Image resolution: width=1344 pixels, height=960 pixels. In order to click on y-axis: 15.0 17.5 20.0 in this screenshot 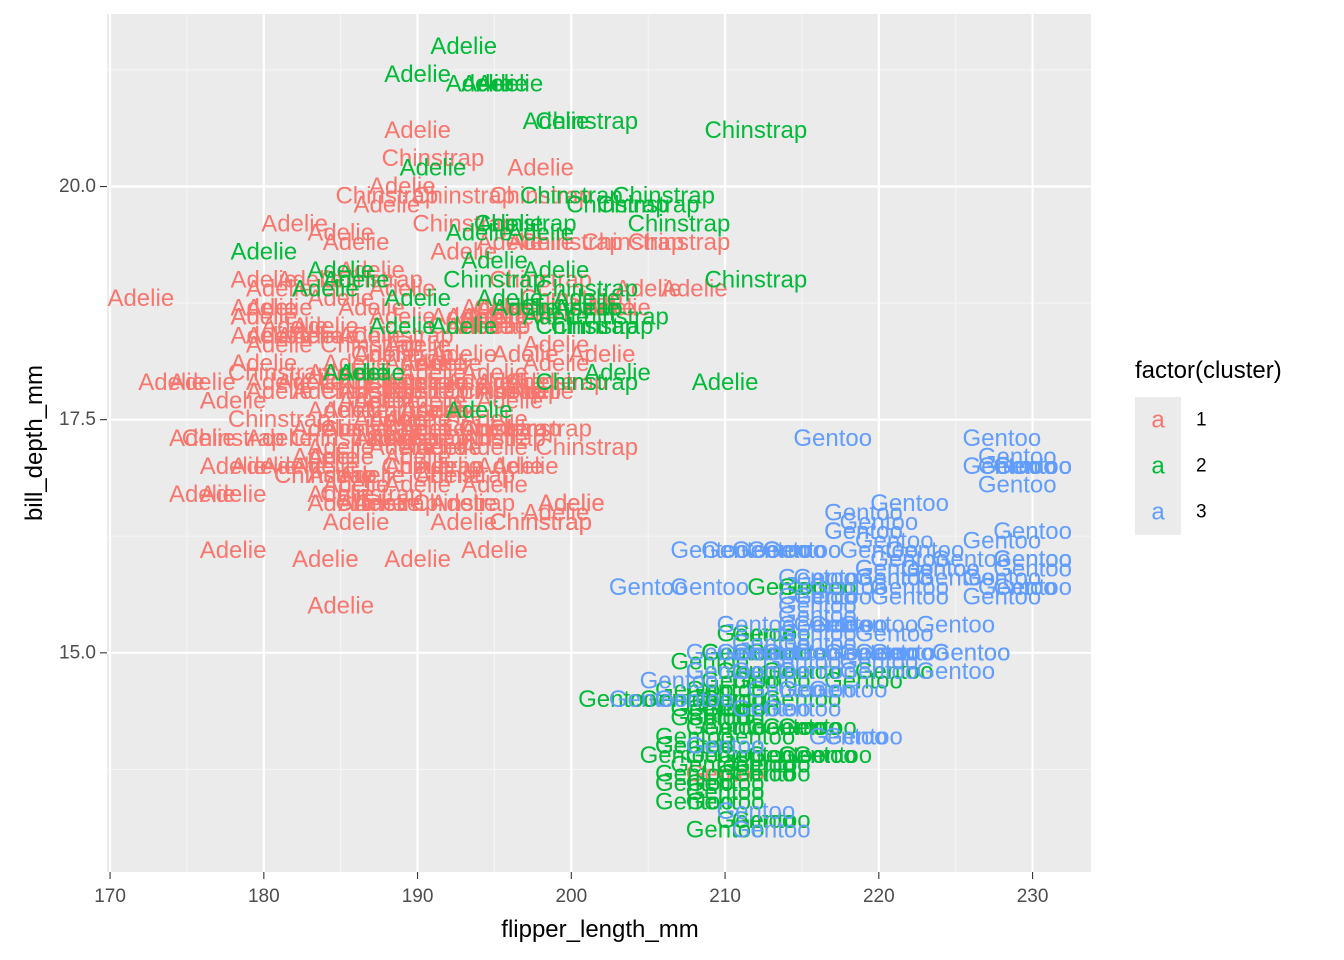, I will do `click(83, 419)`.